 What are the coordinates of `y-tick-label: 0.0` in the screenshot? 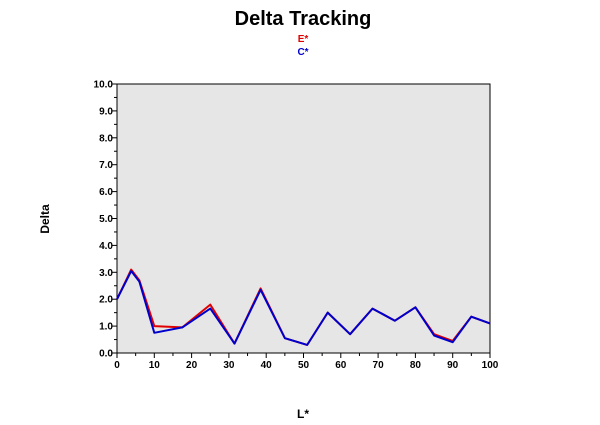 It's located at (106, 354).